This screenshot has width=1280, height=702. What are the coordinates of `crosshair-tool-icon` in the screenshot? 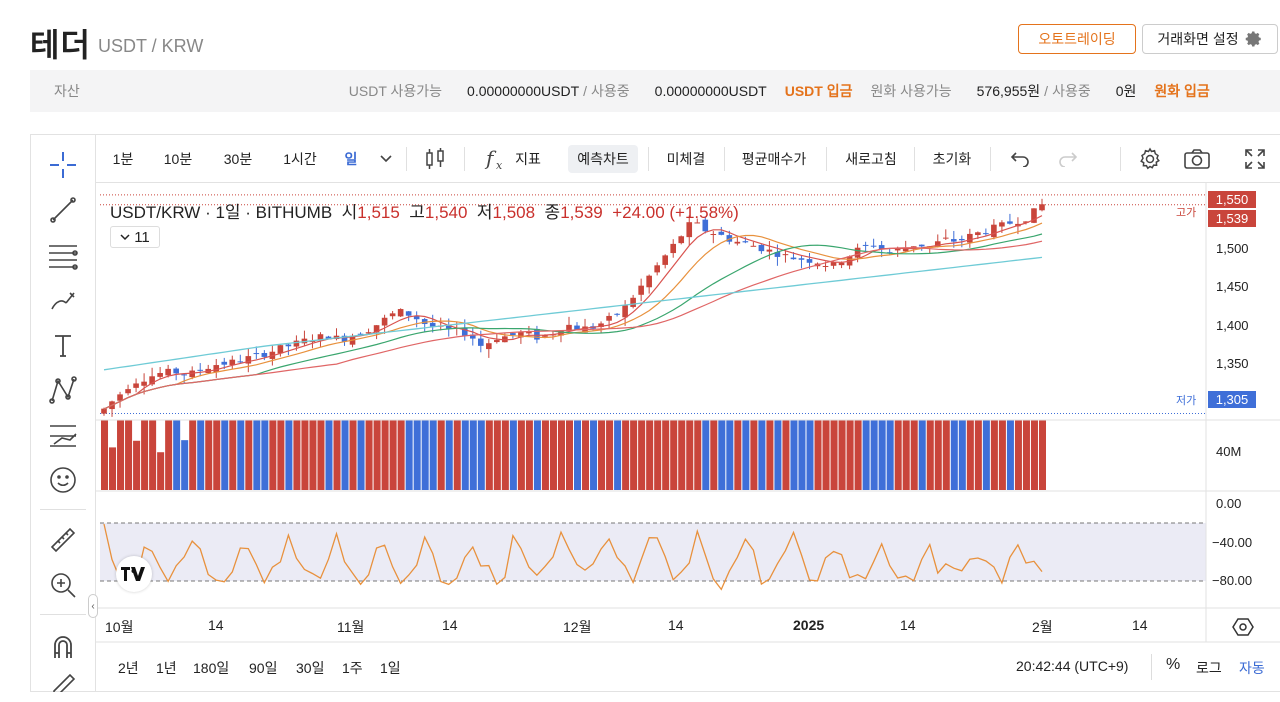 It's located at (63, 165).